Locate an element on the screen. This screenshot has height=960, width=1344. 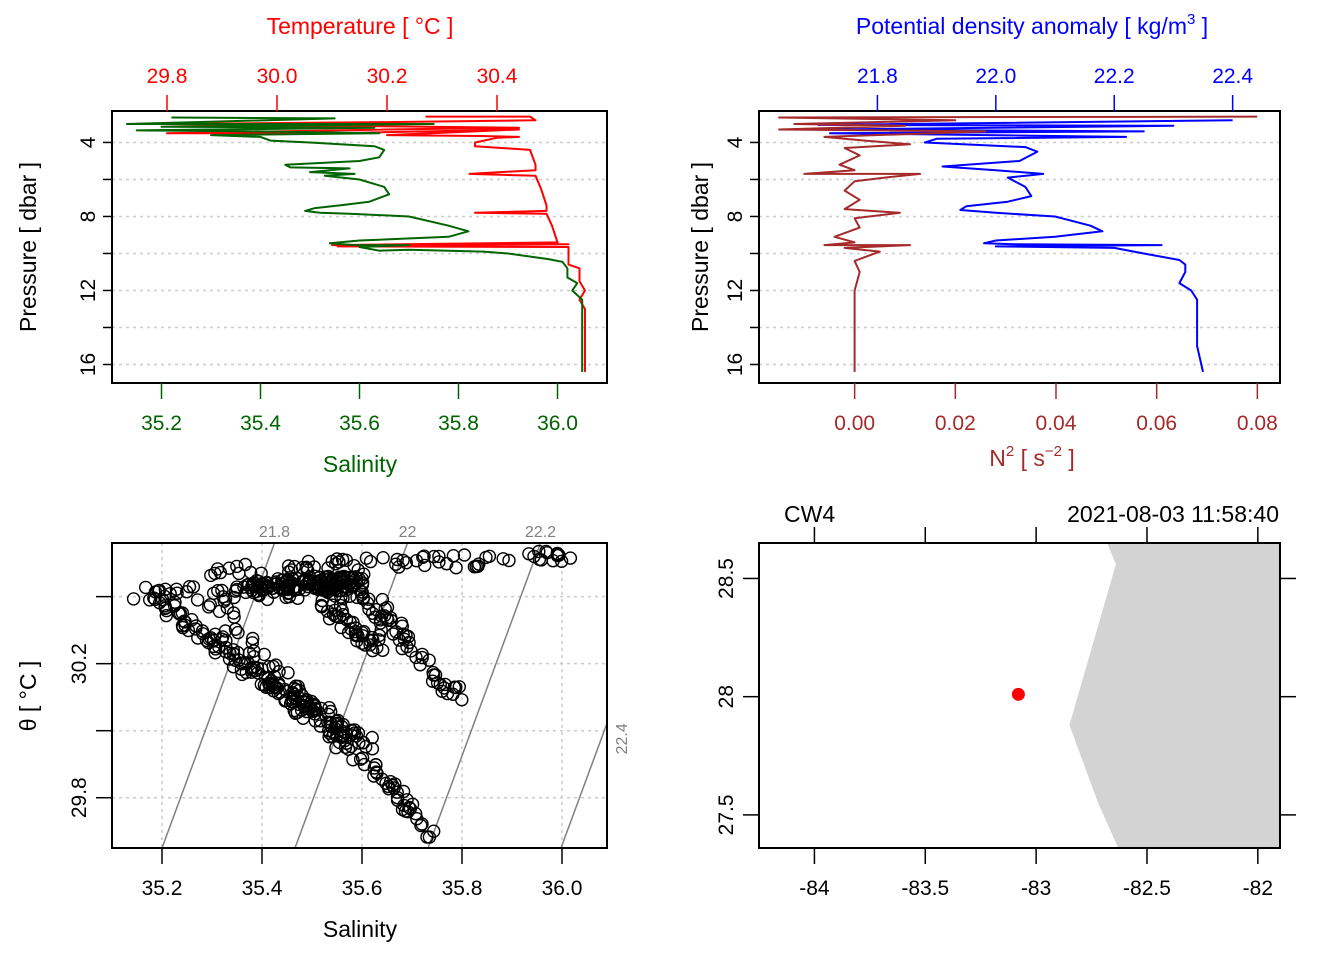
station-name-label: CW4 is located at coordinates (809, 514).